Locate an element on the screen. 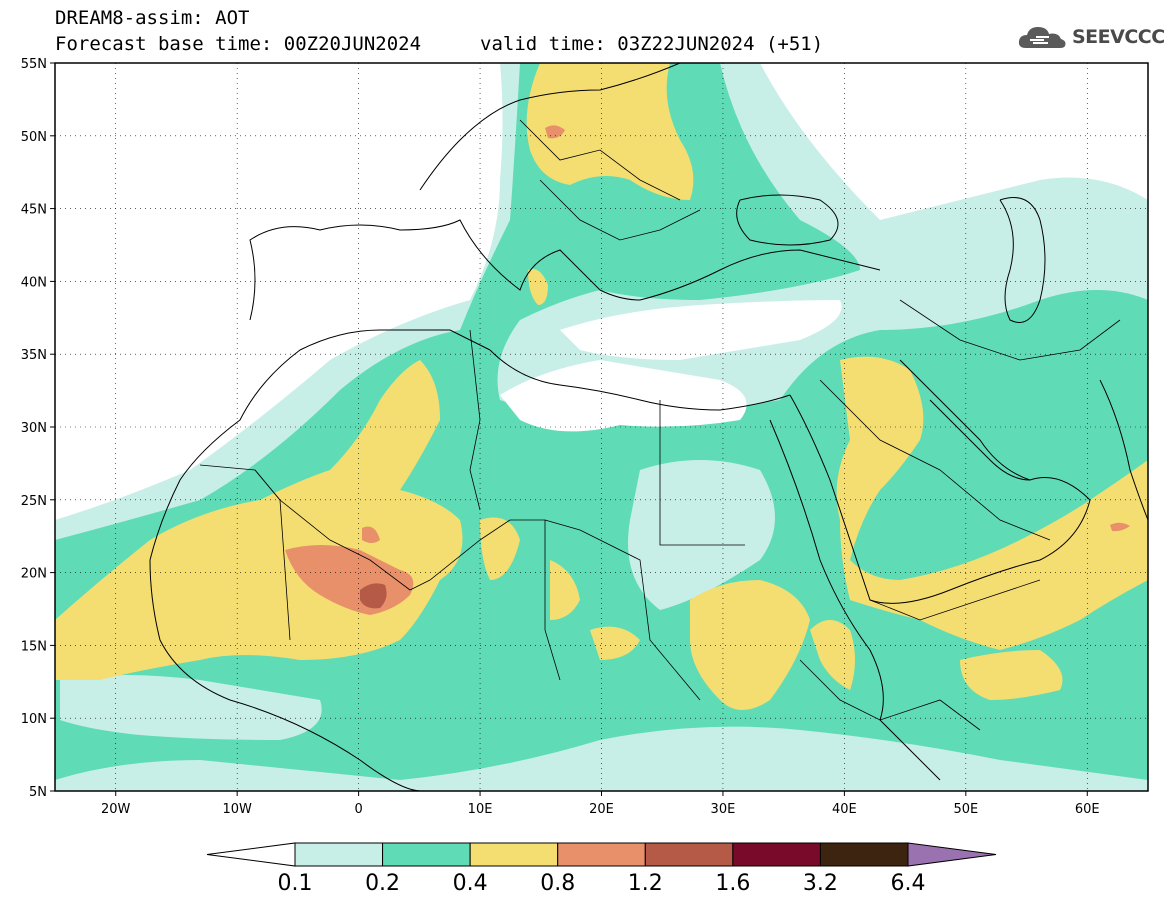  lat-tick-label: 10N is located at coordinates (34, 719).